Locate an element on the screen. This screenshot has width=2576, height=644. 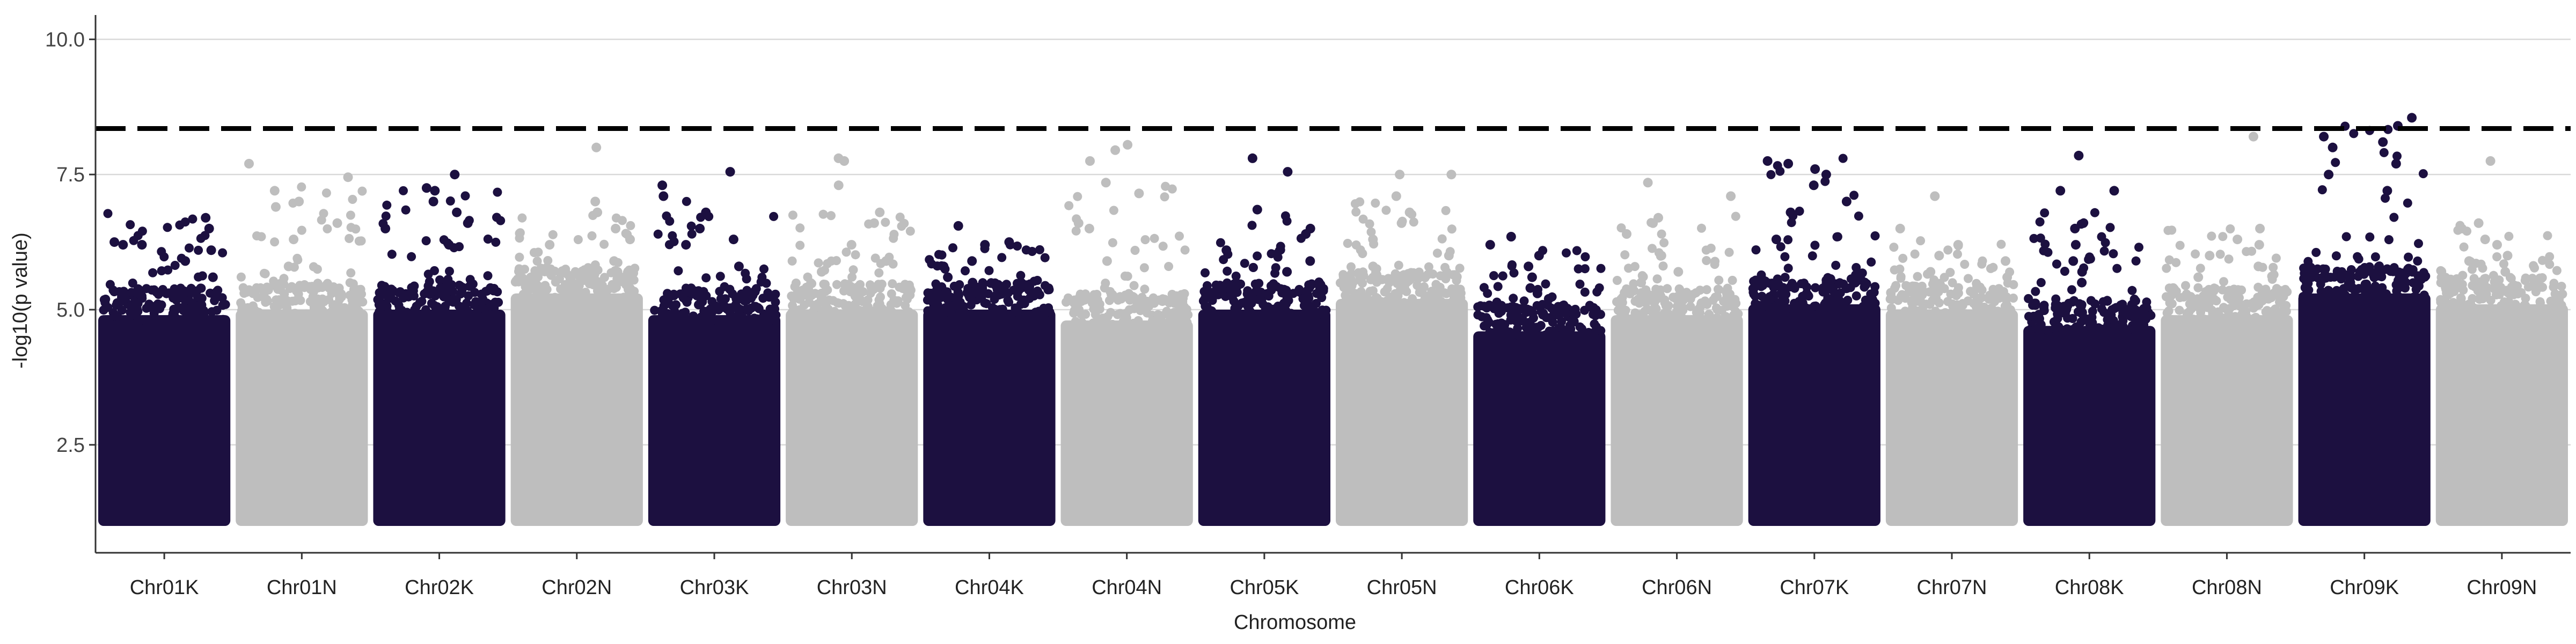
dense-points-Chr02N is located at coordinates (576, 409).